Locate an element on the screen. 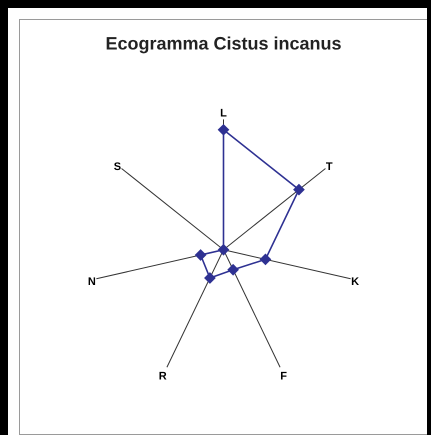 Image resolution: width=431 pixels, height=435 pixels. spoke-label: N is located at coordinates (92, 282).